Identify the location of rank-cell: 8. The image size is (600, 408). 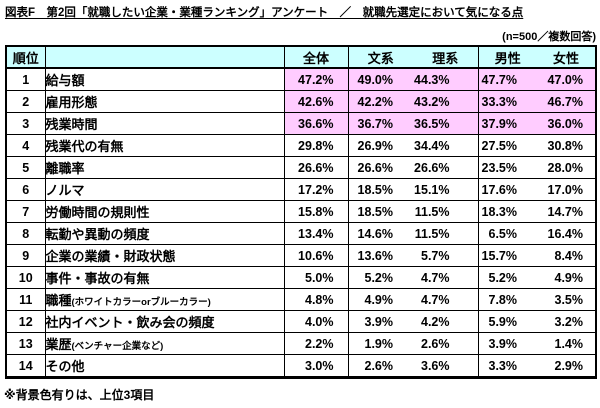
(26, 233).